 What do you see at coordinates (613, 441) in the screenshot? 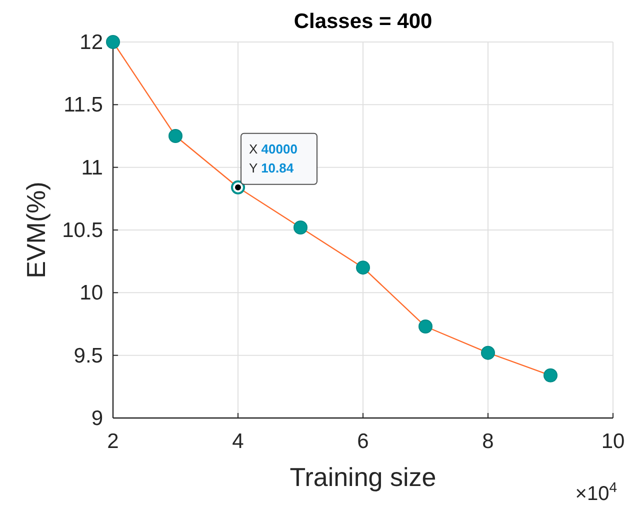
I see `x-tick-label: 10` at bounding box center [613, 441].